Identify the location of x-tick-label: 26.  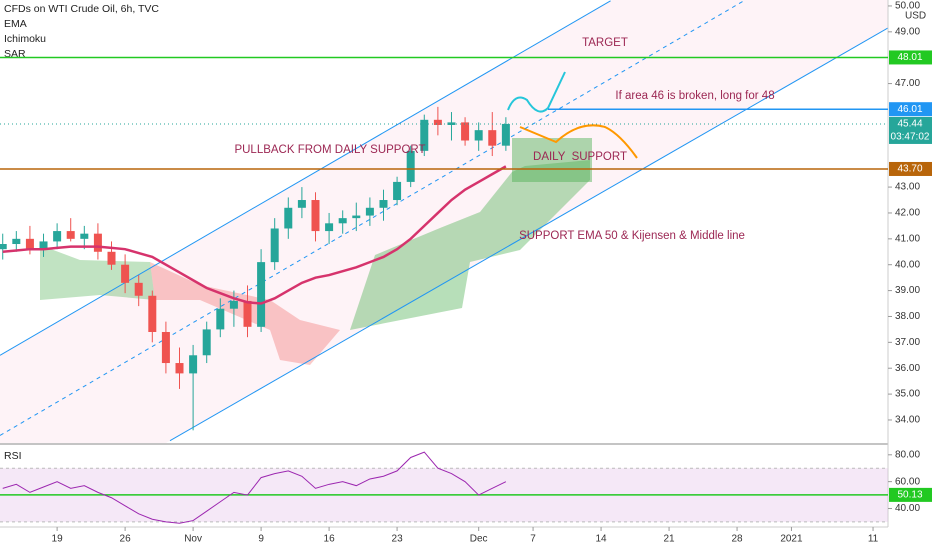
(126, 539).